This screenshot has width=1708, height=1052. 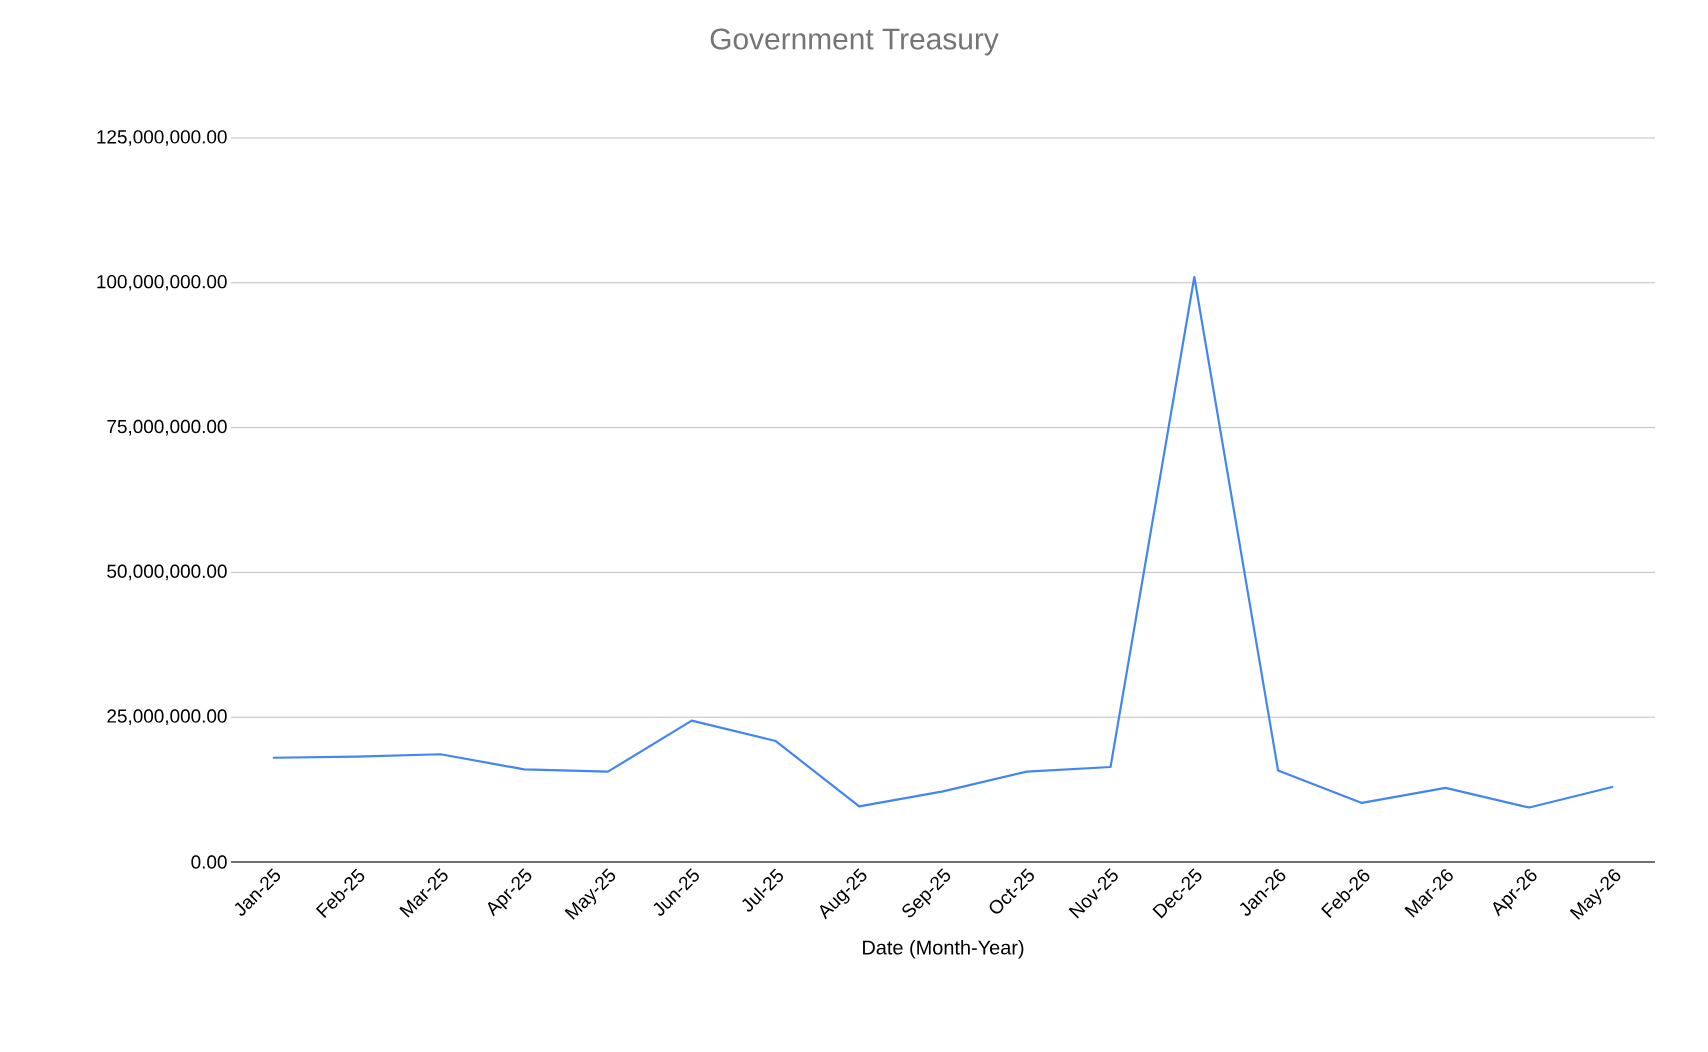 I want to click on y-tick-label: 75,000,000.00, so click(x=167, y=427).